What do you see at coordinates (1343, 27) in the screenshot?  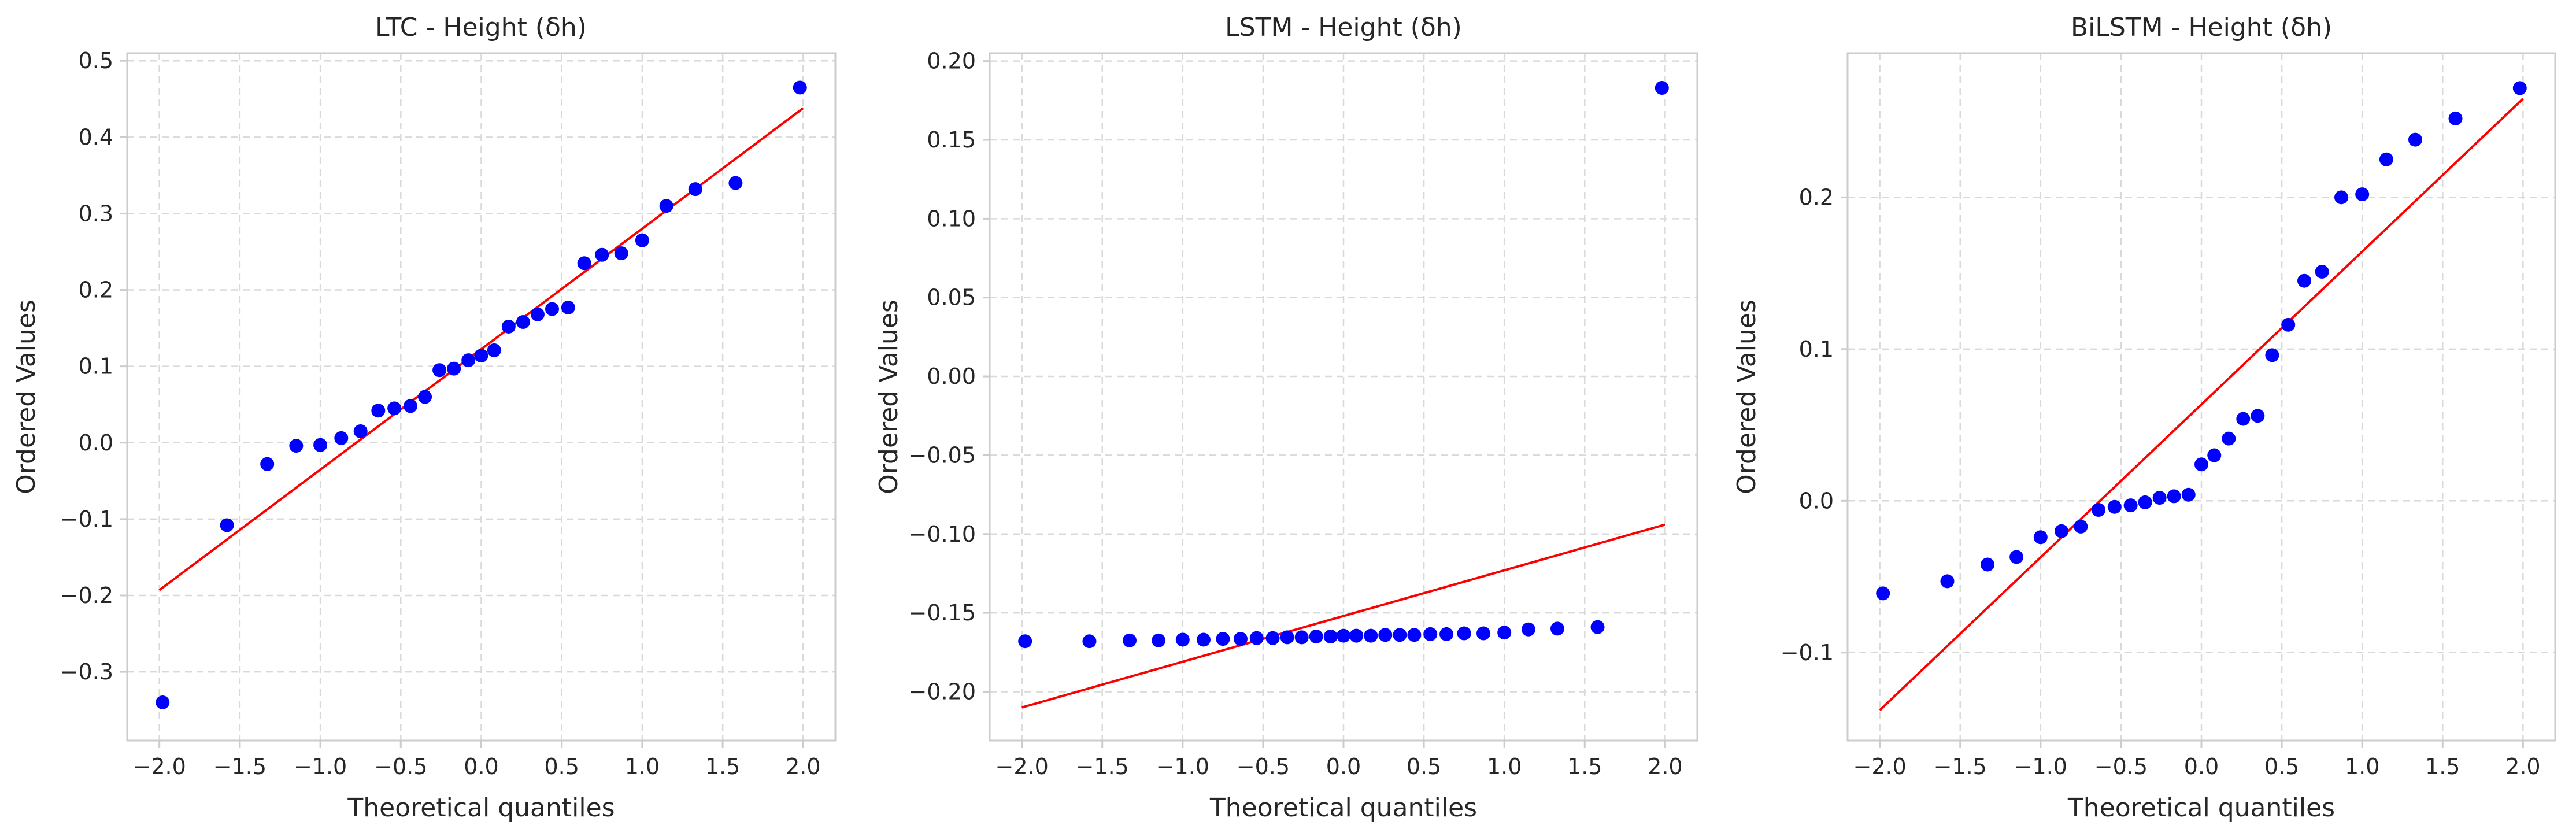 I see `chart-title: LSTM - Height (δh)` at bounding box center [1343, 27].